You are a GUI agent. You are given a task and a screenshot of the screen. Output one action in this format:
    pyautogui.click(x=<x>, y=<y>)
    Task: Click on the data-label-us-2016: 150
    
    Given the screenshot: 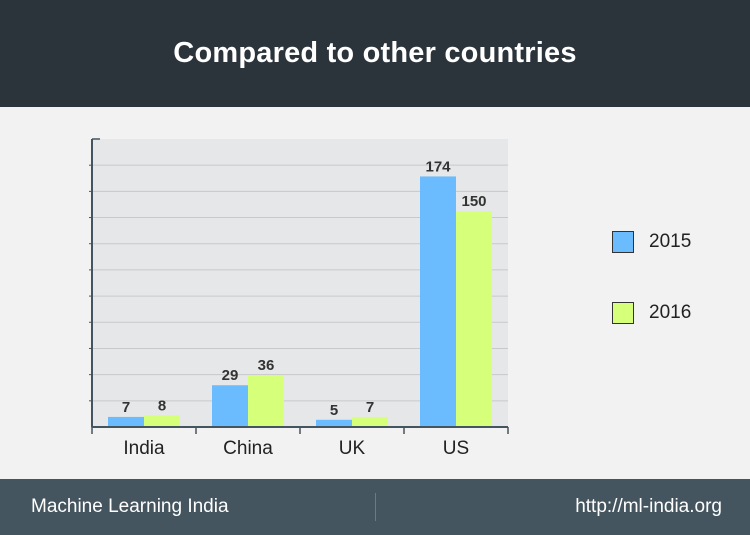 What is the action you would take?
    pyautogui.click(x=473, y=201)
    